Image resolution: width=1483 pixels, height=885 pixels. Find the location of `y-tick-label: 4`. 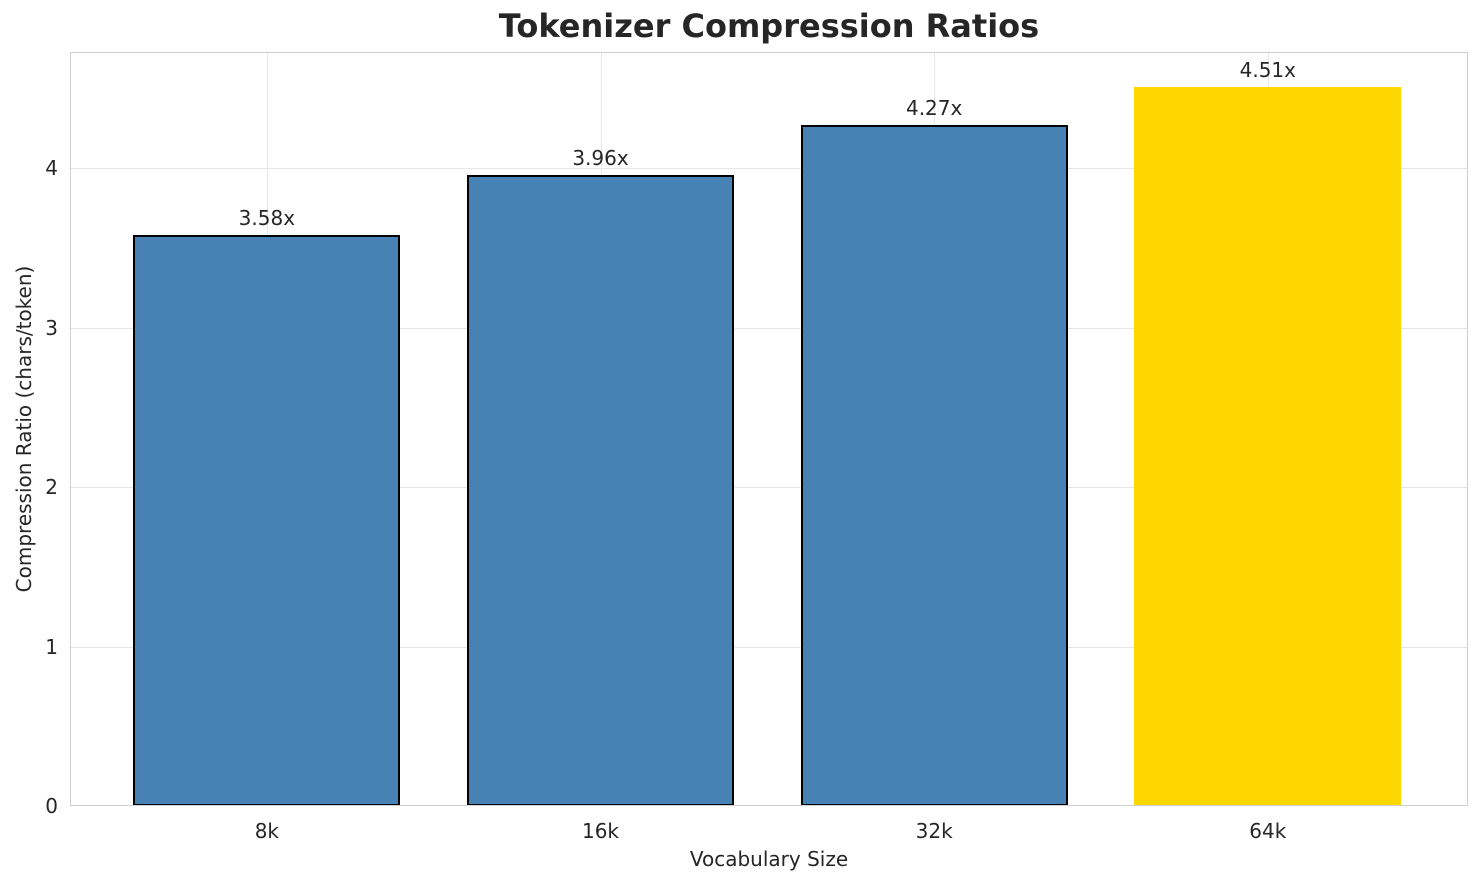

y-tick-label: 4 is located at coordinates (51, 168).